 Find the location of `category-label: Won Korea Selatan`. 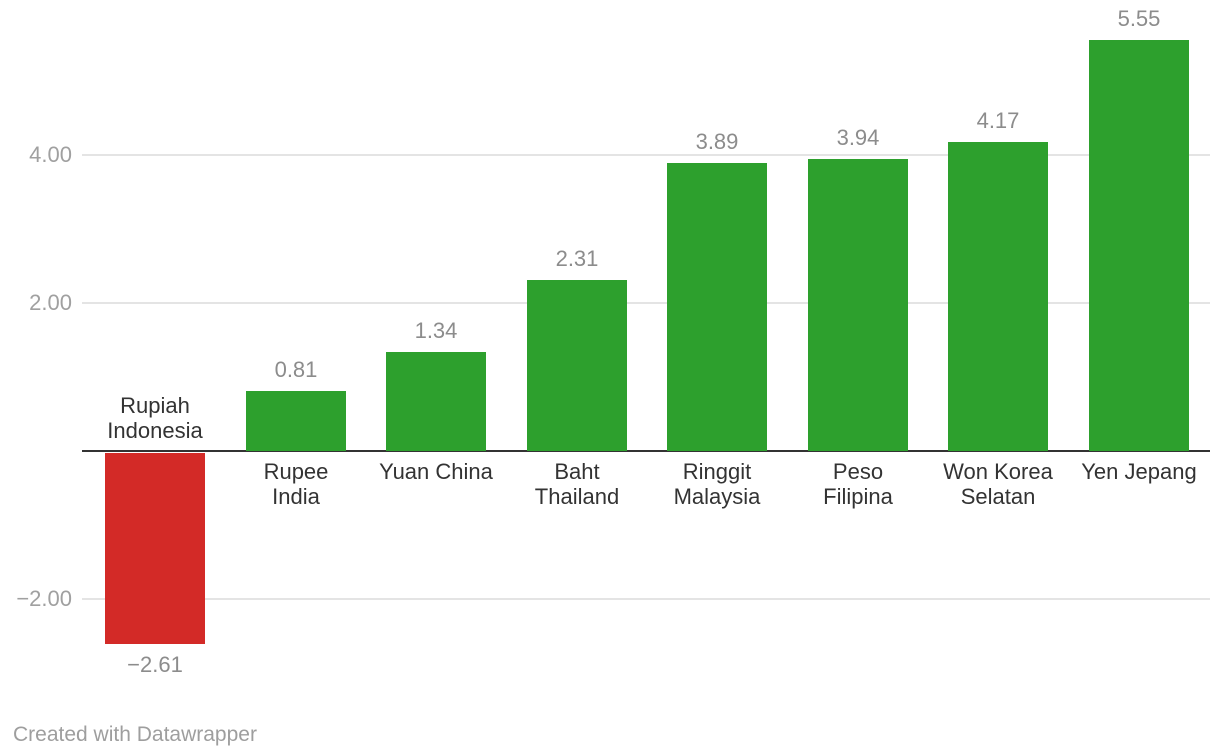

category-label: Won Korea Selatan is located at coordinates (998, 484).